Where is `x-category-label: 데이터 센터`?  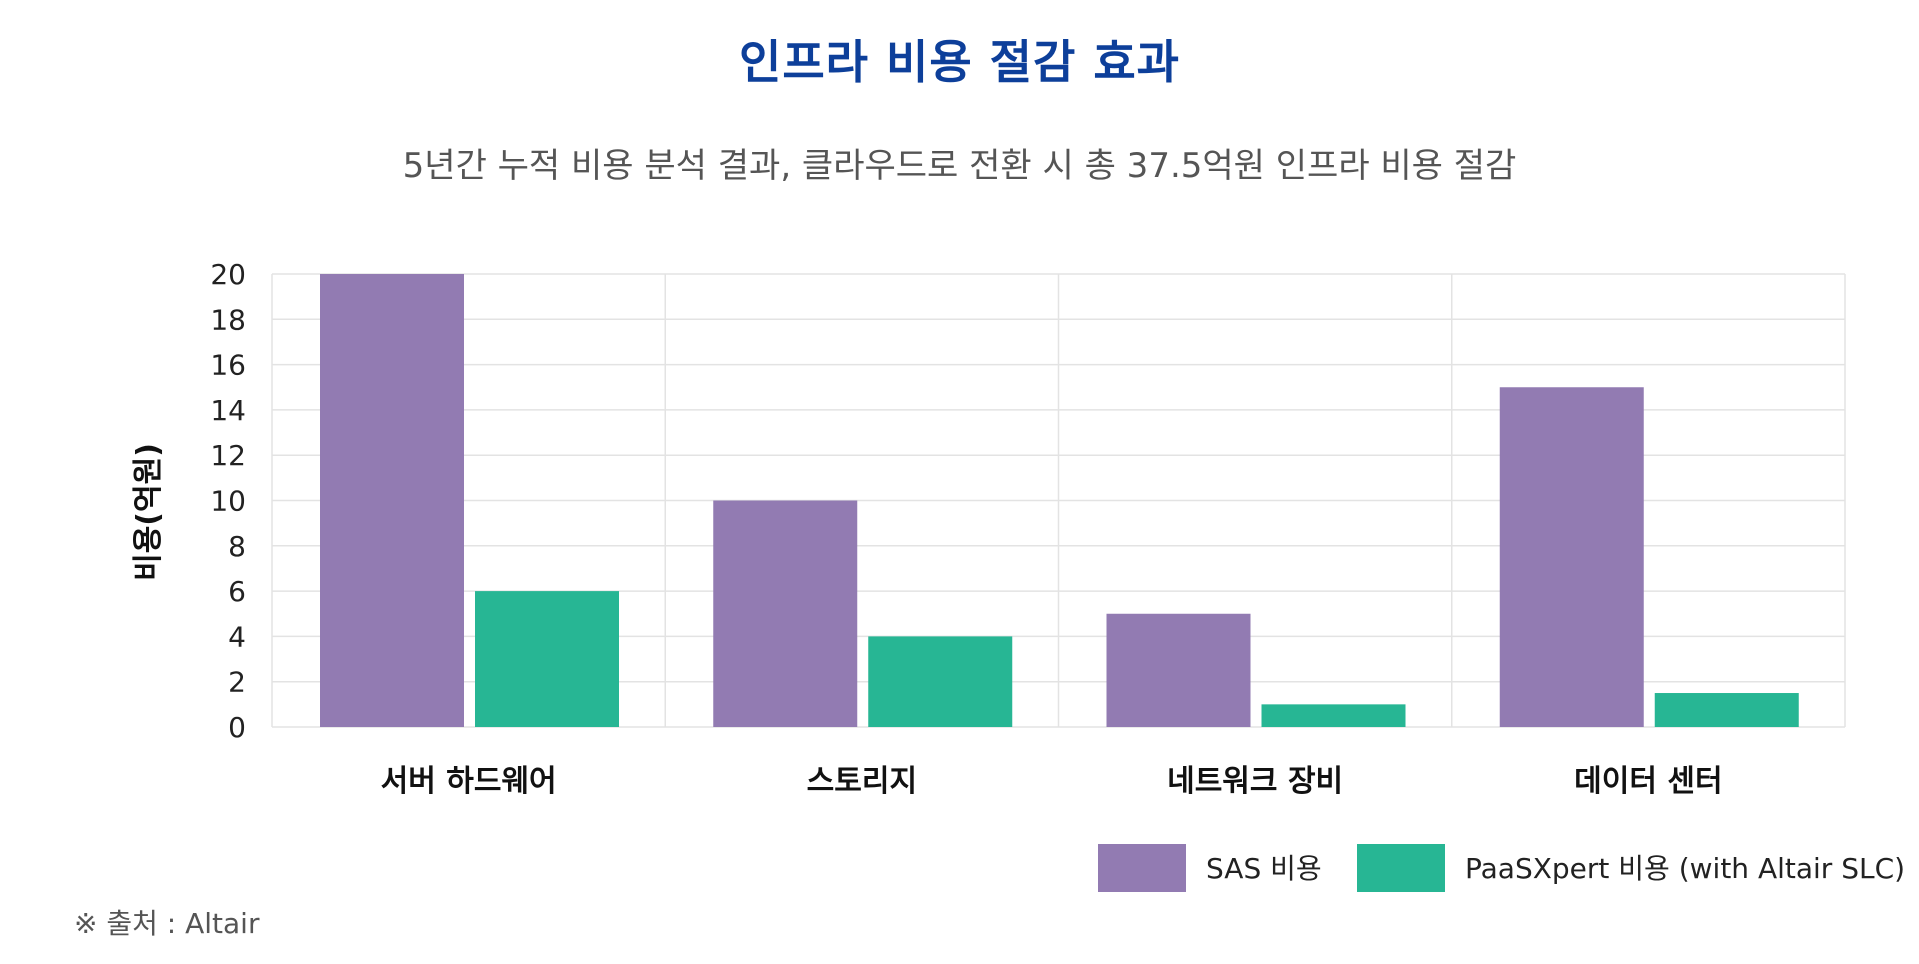 x-category-label: 데이터 센터 is located at coordinates (1648, 781).